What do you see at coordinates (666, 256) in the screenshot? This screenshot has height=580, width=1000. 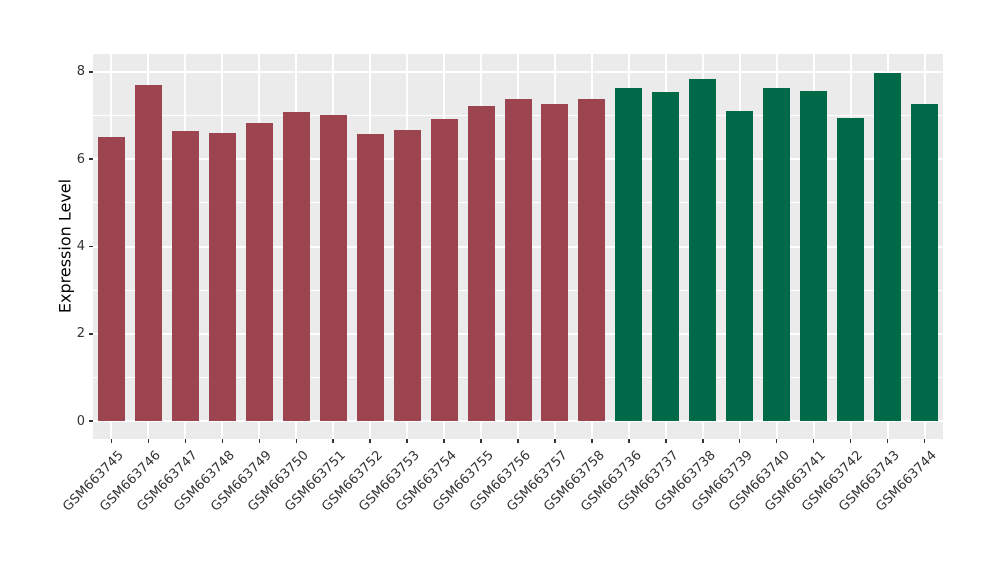 I see `bar-GSM663737` at bounding box center [666, 256].